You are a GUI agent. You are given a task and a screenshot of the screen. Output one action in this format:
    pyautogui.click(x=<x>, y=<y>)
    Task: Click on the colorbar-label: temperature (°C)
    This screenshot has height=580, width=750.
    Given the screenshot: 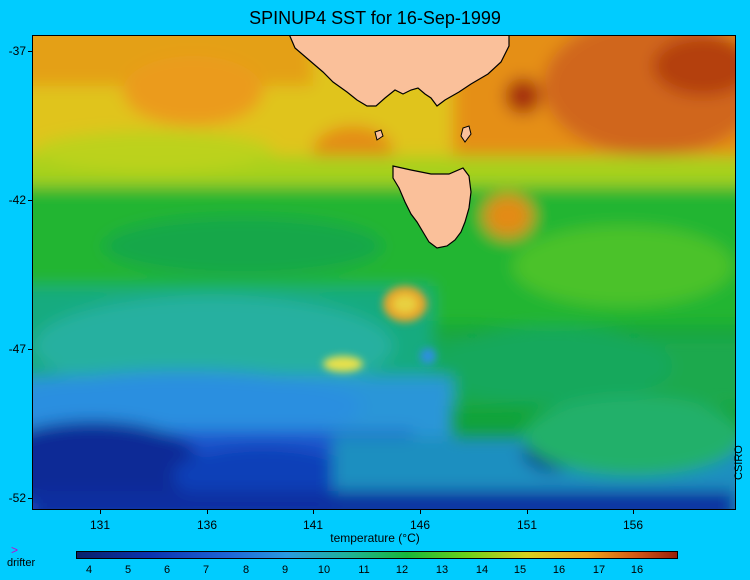 What is the action you would take?
    pyautogui.click(x=375, y=538)
    